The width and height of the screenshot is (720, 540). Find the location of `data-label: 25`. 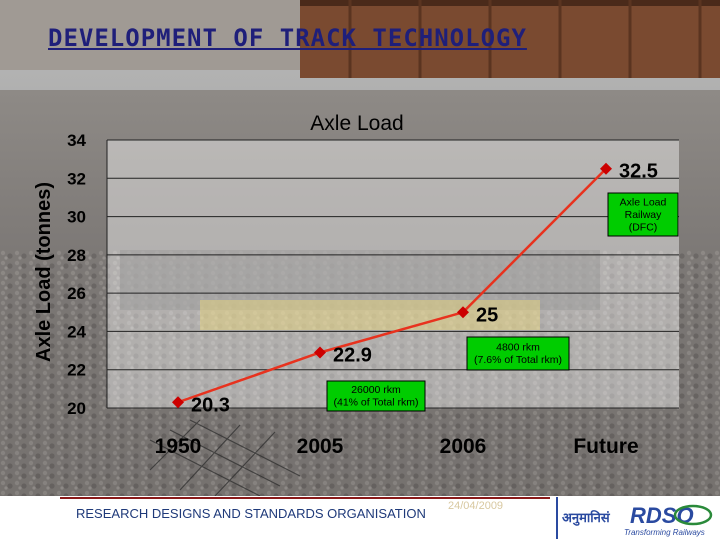

data-label: 25 is located at coordinates (487, 315).